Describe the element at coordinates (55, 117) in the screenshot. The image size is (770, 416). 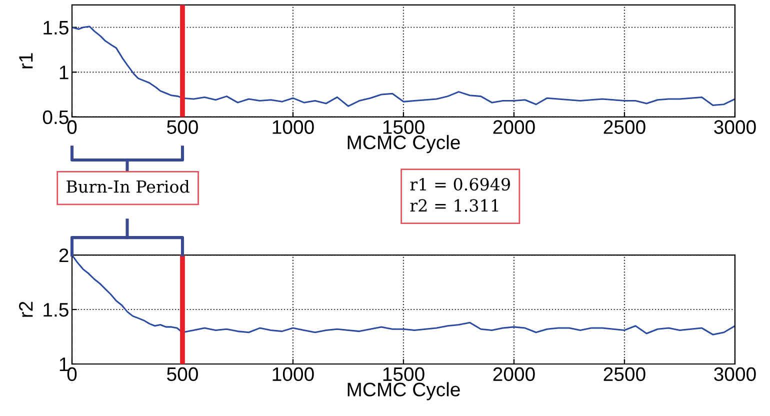
I see `y-tick-label: 0.5` at that location.